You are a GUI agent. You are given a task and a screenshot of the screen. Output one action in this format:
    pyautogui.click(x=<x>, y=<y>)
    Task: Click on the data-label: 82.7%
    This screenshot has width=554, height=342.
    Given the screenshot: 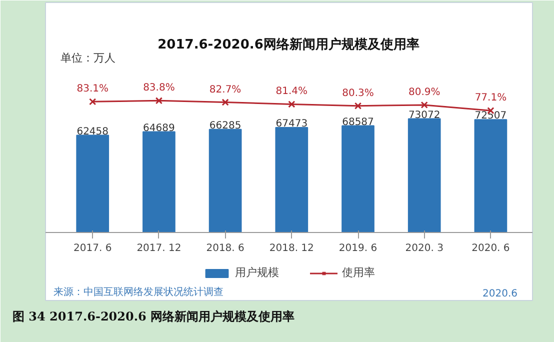 What is the action you would take?
    pyautogui.click(x=225, y=90)
    